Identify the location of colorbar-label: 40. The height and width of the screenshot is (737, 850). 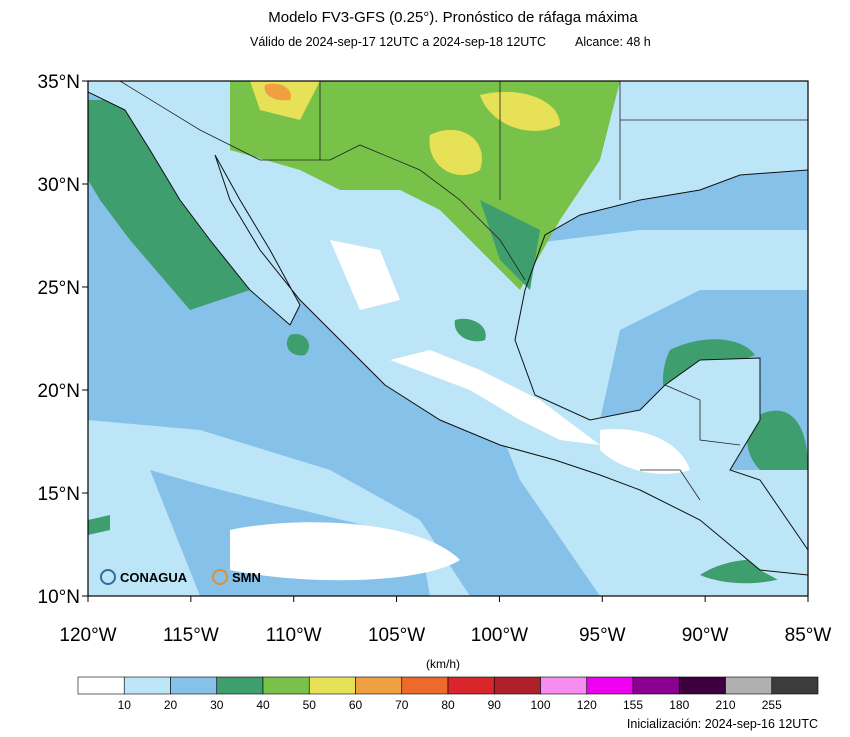
(263, 705).